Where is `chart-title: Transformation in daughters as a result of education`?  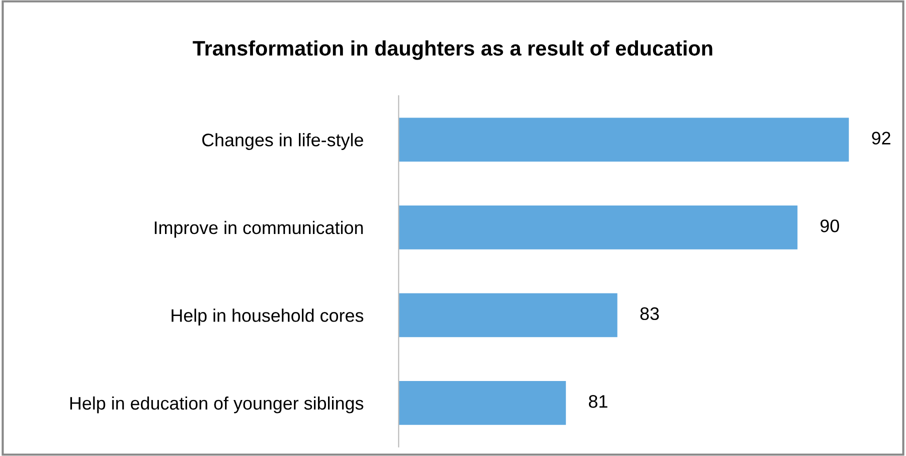 chart-title: Transformation in daughters as a result of education is located at coordinates (452, 50).